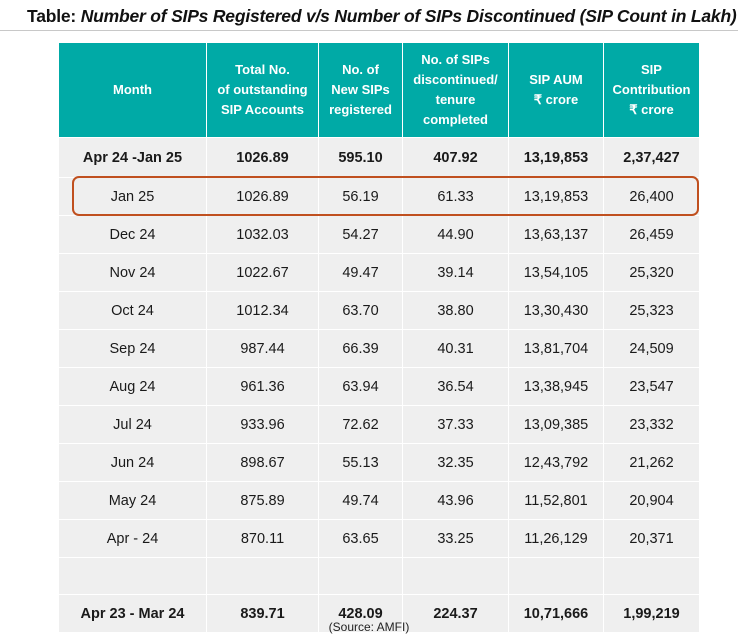  What do you see at coordinates (360, 500) in the screenshot?
I see `table-cell: 49.74` at bounding box center [360, 500].